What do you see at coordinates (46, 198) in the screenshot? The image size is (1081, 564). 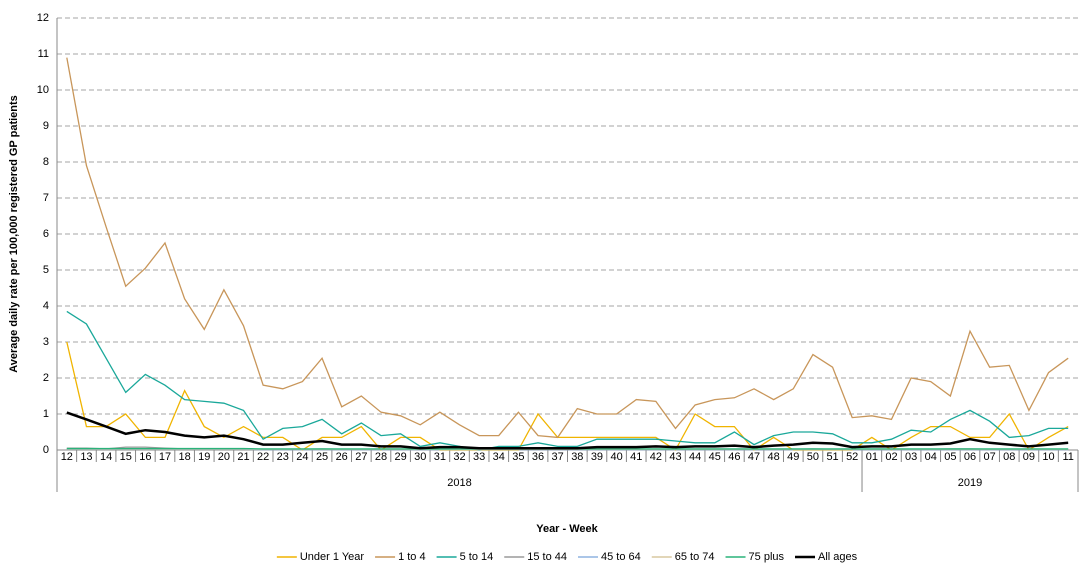 I see `y-tick-label: 7` at bounding box center [46, 198].